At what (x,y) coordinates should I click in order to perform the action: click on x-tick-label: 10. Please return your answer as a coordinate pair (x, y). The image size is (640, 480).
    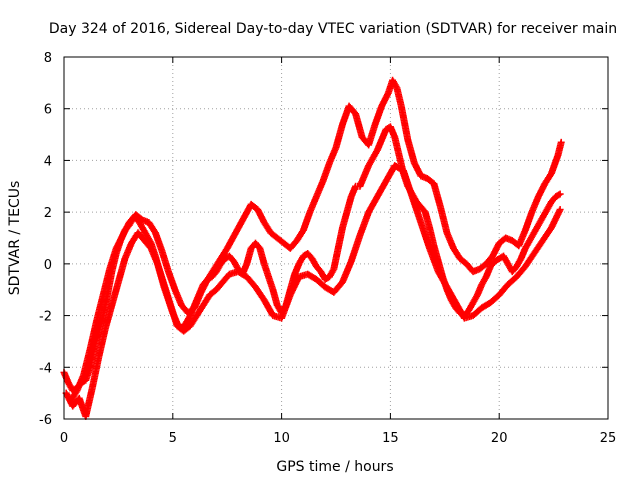
    Looking at the image, I should click on (281, 438).